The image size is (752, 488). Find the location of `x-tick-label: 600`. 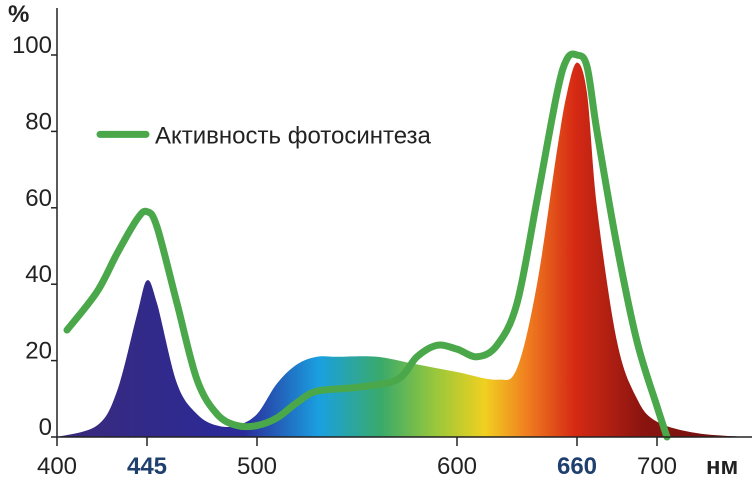

x-tick-label: 600 is located at coordinates (457, 466).